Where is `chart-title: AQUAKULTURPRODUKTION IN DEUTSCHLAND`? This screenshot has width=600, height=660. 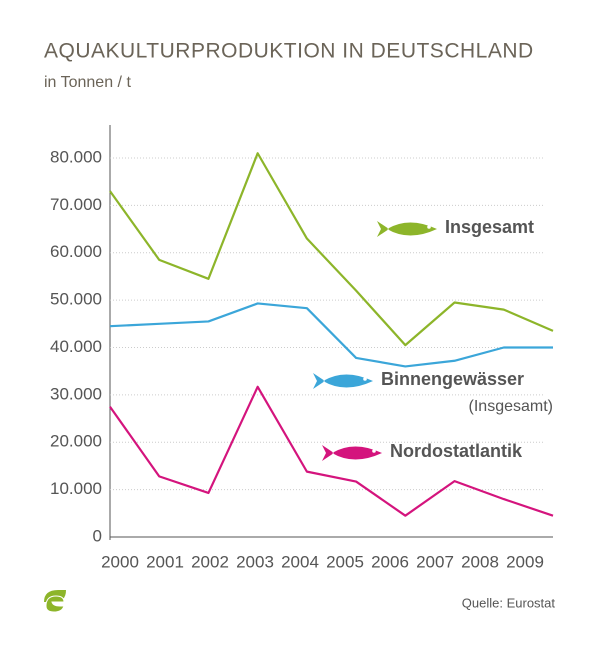 chart-title: AQUAKULTURPRODUKTION IN DEUTSCHLAND is located at coordinates (289, 51).